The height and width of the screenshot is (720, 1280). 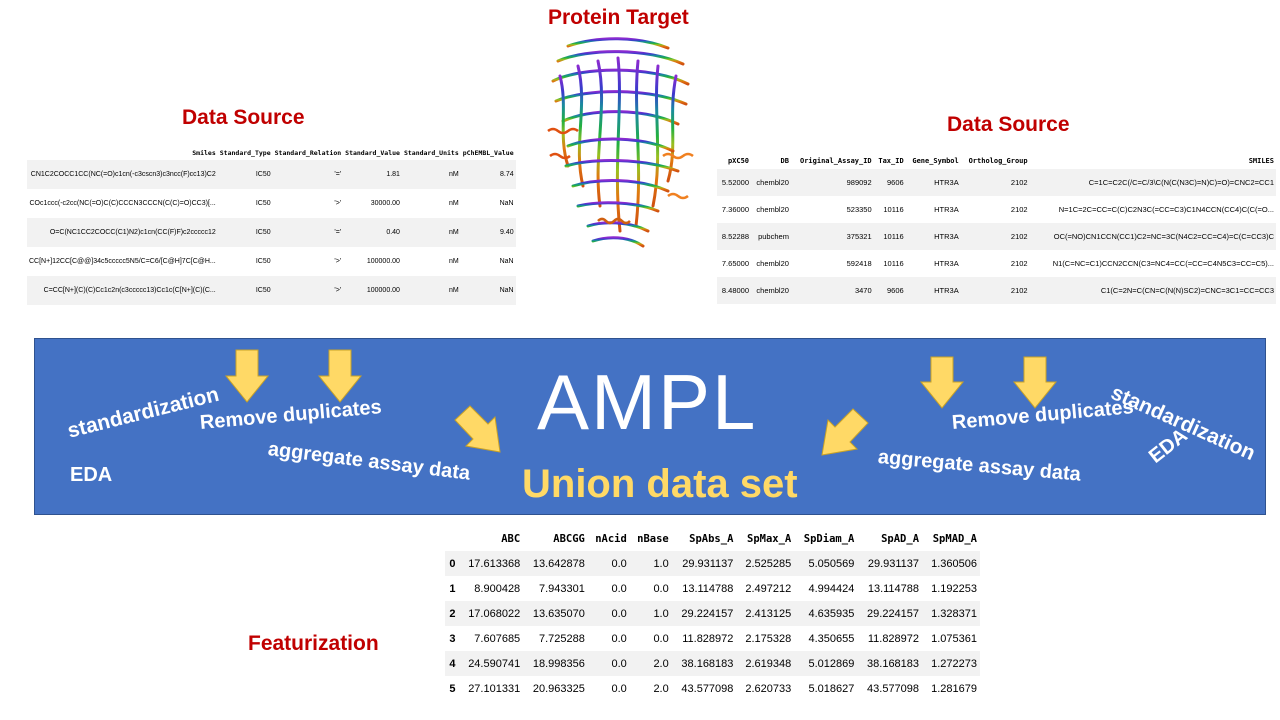 What do you see at coordinates (1008, 124) in the screenshot?
I see `data-source-right-title: Data Source` at bounding box center [1008, 124].